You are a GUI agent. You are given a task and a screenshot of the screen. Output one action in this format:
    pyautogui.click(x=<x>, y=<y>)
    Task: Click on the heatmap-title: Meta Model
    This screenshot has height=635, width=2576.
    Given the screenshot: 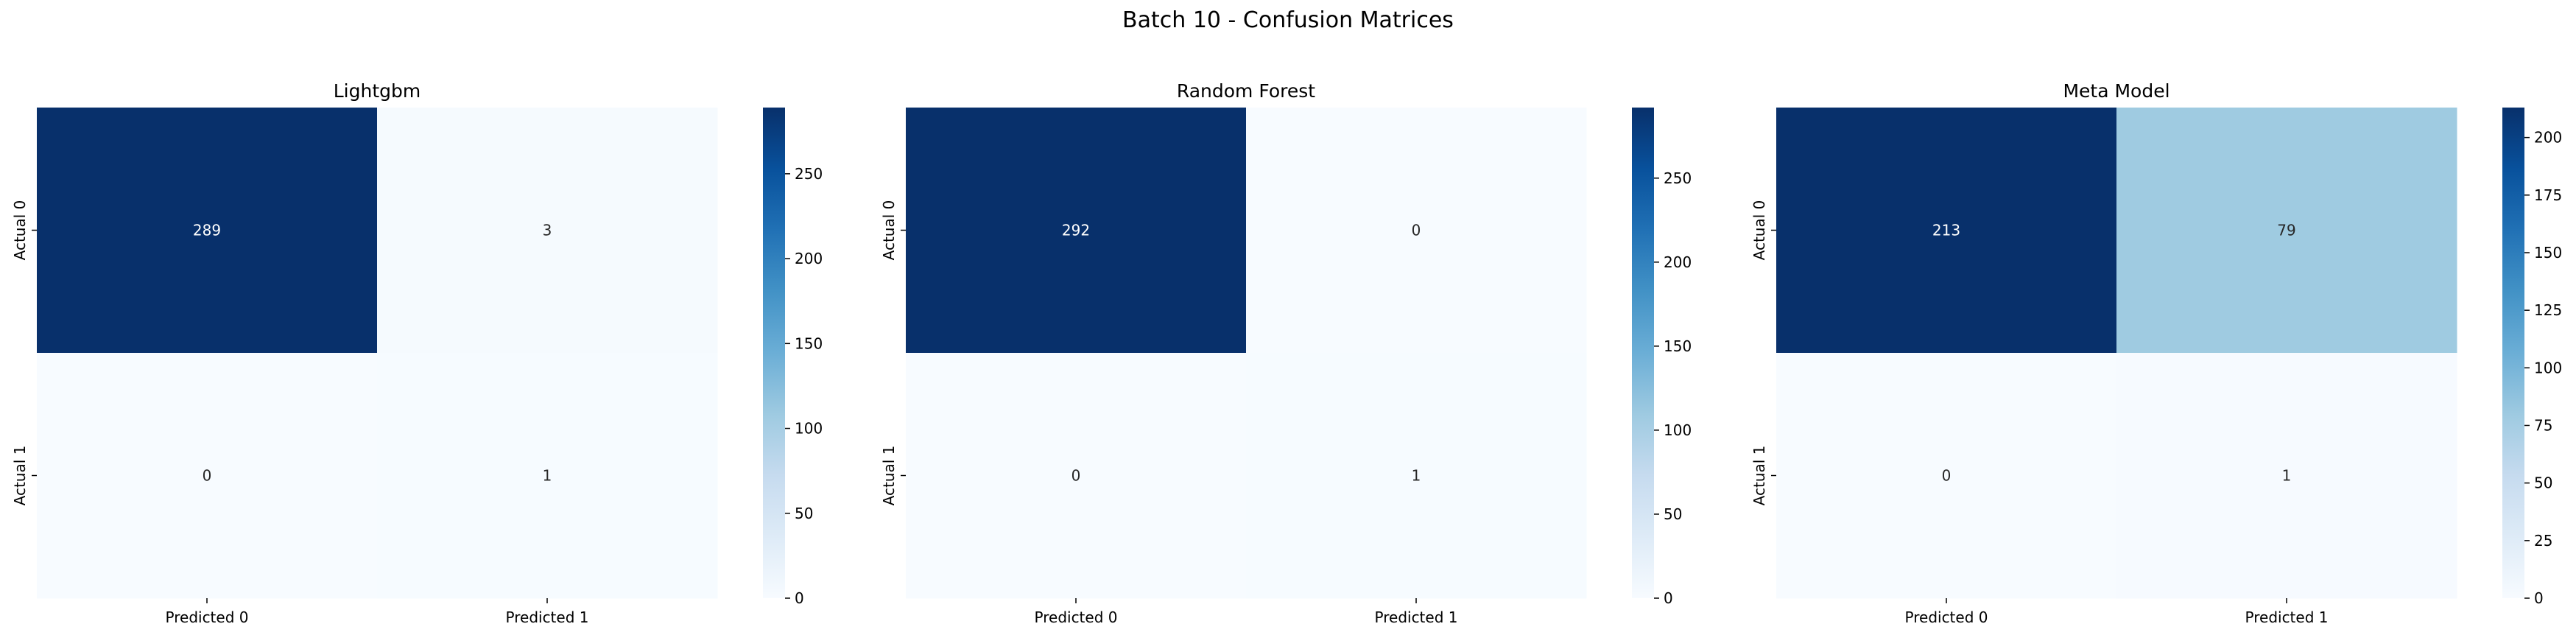 What is the action you would take?
    pyautogui.click(x=2116, y=91)
    